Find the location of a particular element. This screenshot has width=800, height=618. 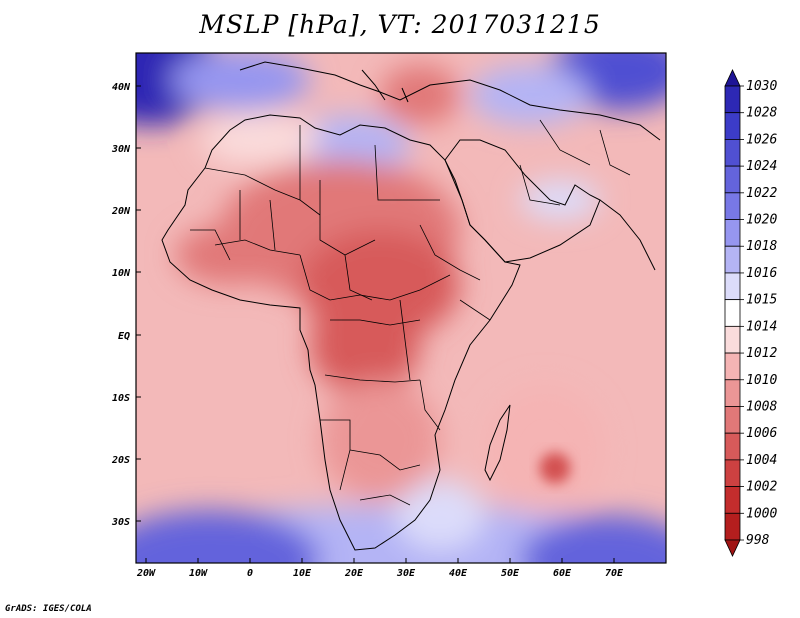

colorbar-label: 1022 is located at coordinates (761, 193).